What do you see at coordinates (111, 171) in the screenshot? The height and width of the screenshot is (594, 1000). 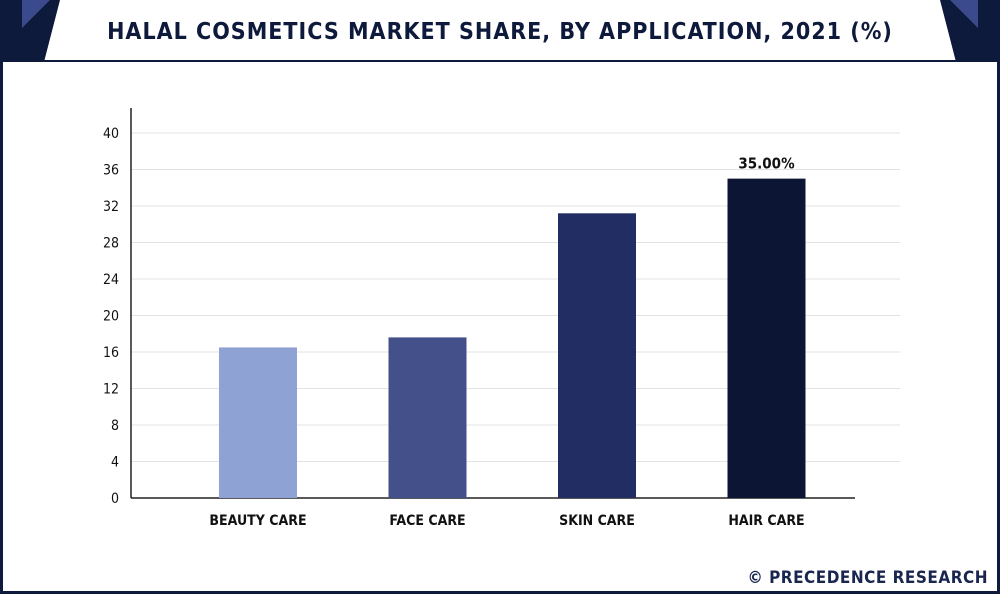 I see `y-tick-label: 36` at bounding box center [111, 171].